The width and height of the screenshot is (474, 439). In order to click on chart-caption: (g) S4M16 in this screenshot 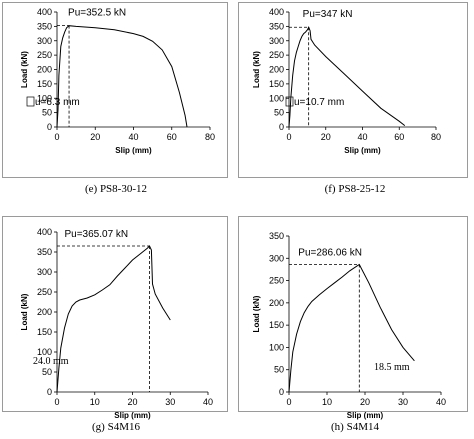, I will do `click(116, 427)`.